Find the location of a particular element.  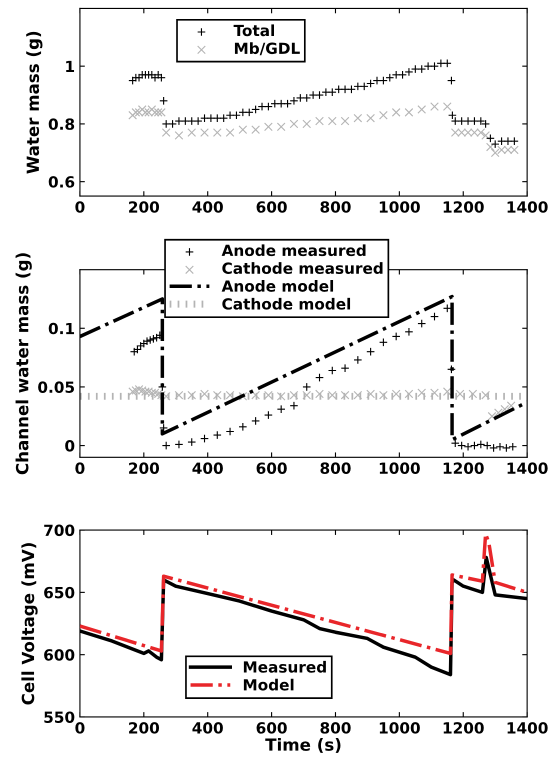

x-axis-title: Time (s) is located at coordinates (302, 745).